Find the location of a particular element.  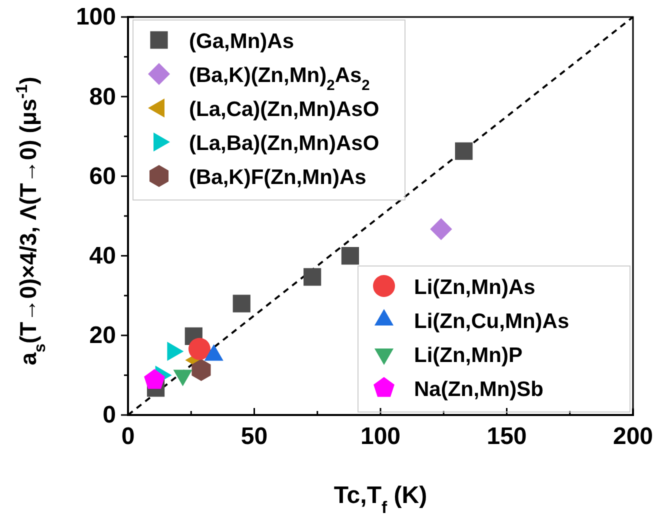

x-tick-label: 100 is located at coordinates (380, 436).